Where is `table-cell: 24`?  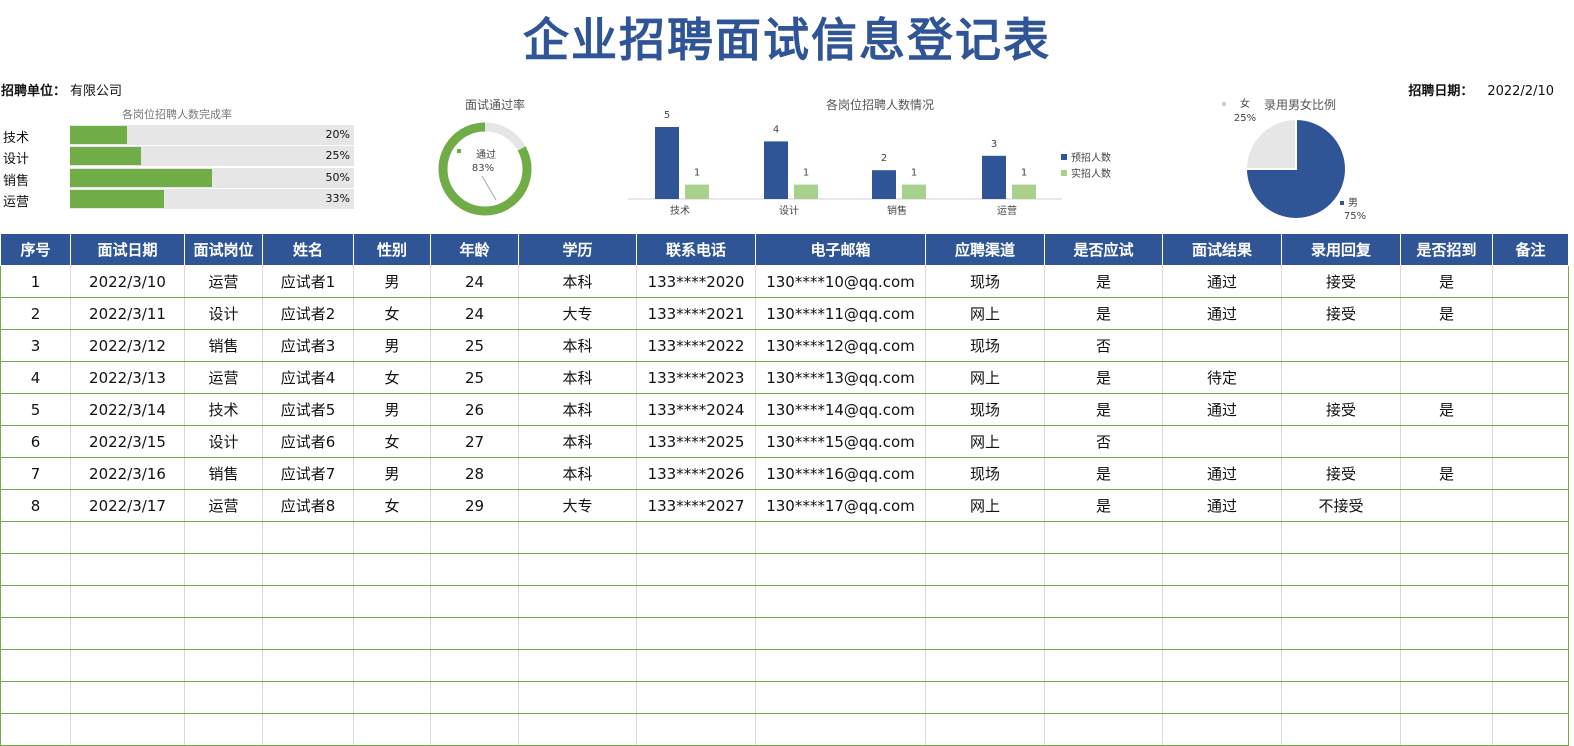 table-cell: 24 is located at coordinates (474, 313).